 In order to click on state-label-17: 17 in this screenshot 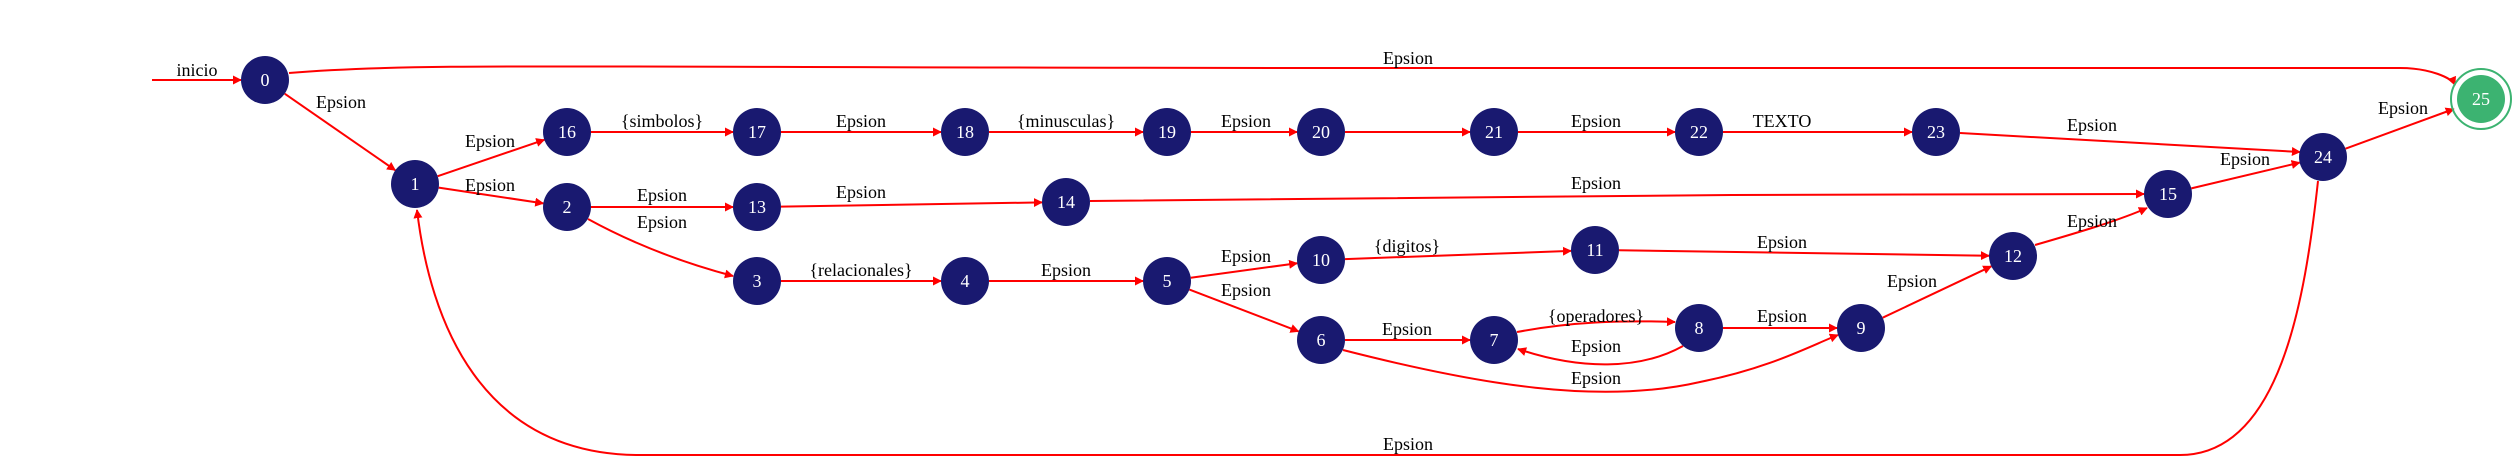, I will do `click(757, 132)`.